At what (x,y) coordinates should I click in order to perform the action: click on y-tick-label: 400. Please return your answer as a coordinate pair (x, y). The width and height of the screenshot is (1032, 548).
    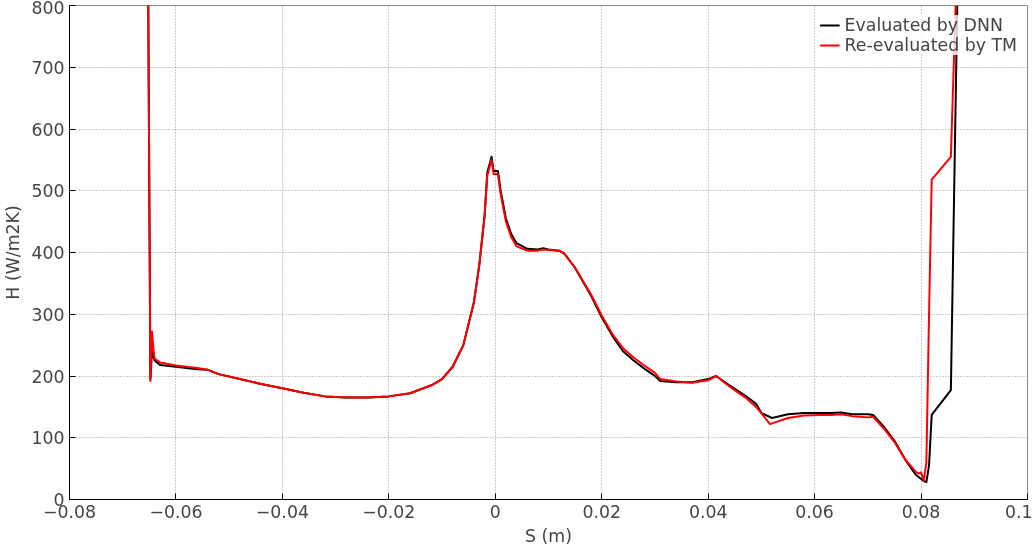
    Looking at the image, I should click on (48, 253).